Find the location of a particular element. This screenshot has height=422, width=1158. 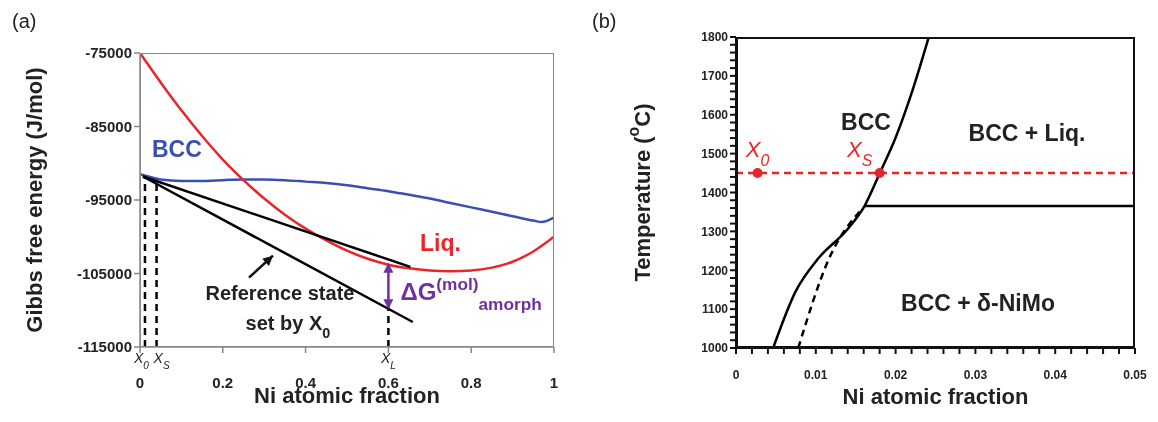

y-tick-label: 1800 is located at coordinates (715, 37).